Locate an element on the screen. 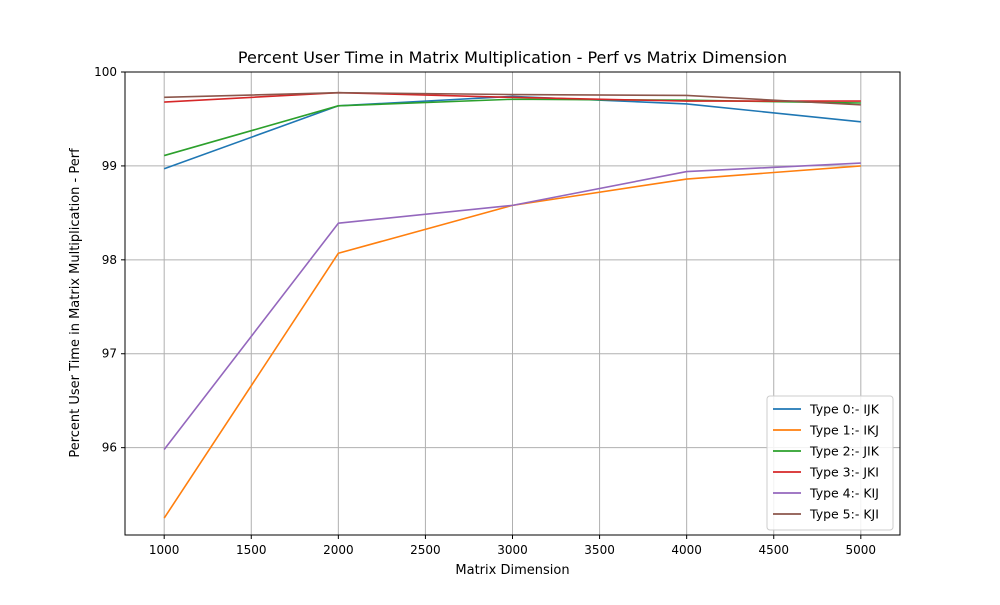  x-tick-label: 2500 is located at coordinates (425, 550).